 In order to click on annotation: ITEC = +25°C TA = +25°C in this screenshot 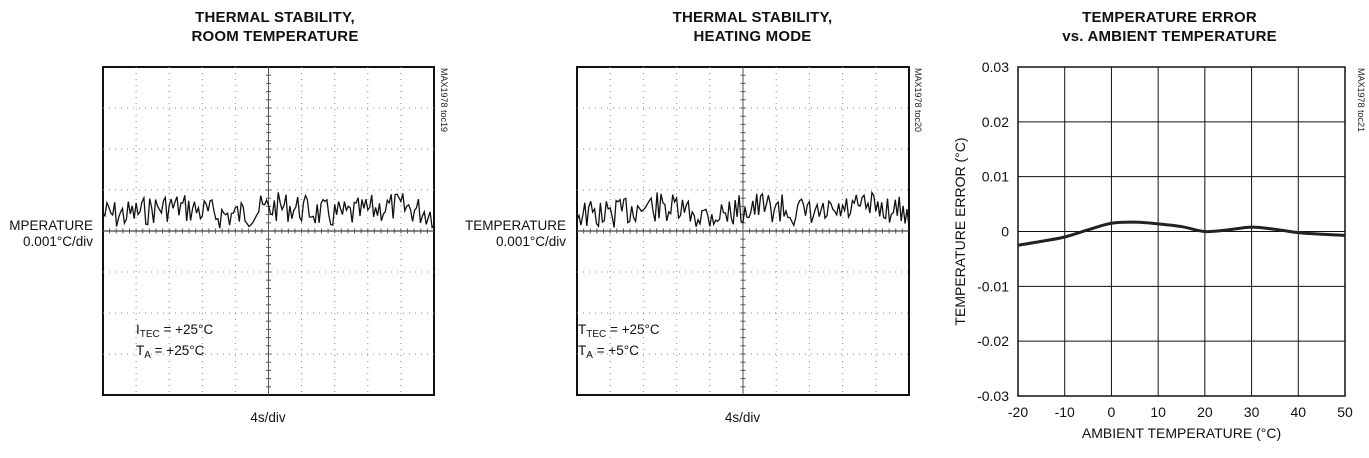, I will do `click(174, 343)`.